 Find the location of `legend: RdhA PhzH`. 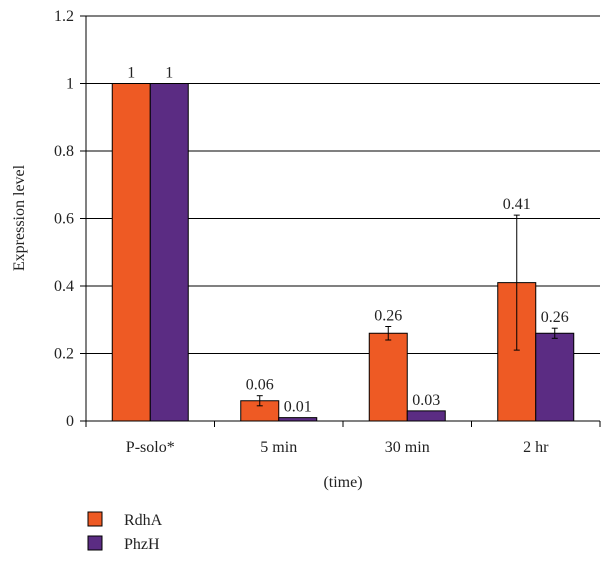

legend: RdhA PhzH is located at coordinates (125, 532).